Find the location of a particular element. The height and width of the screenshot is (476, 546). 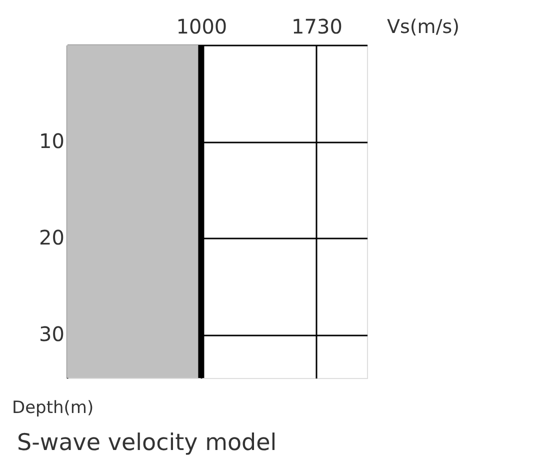

y-tick-label: 10 is located at coordinates (51, 141).